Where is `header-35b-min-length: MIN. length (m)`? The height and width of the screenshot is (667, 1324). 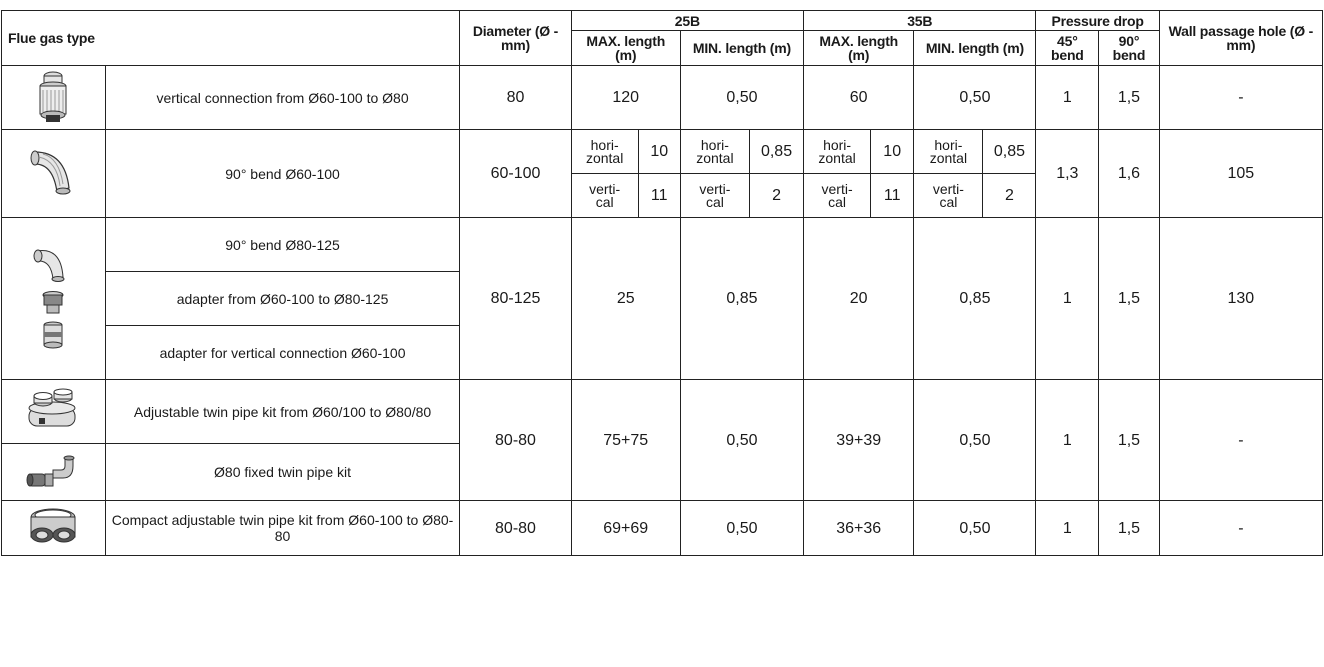
header-35b-min-length: MIN. length (m) is located at coordinates (975, 48).